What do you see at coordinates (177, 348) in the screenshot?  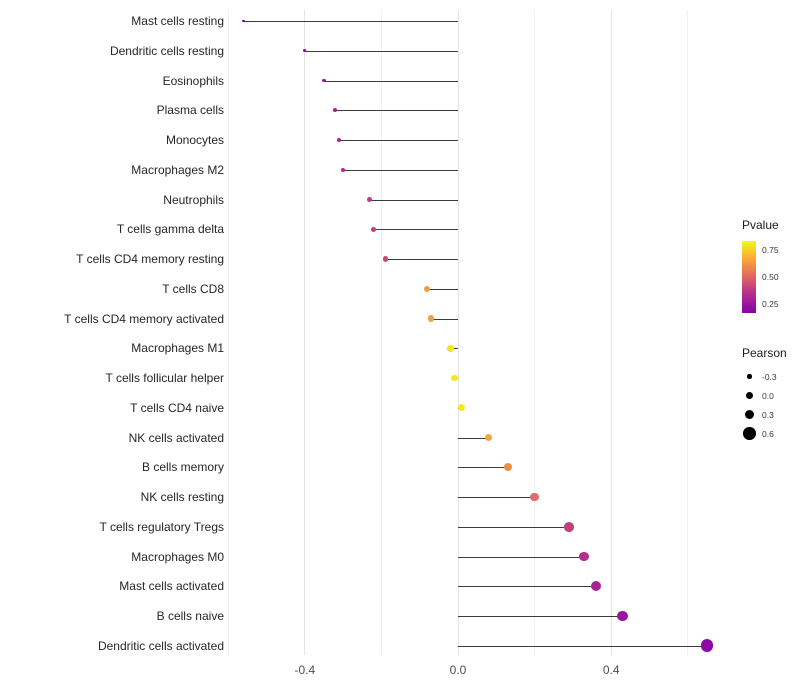 I see `category-label: Macrophages M1` at bounding box center [177, 348].